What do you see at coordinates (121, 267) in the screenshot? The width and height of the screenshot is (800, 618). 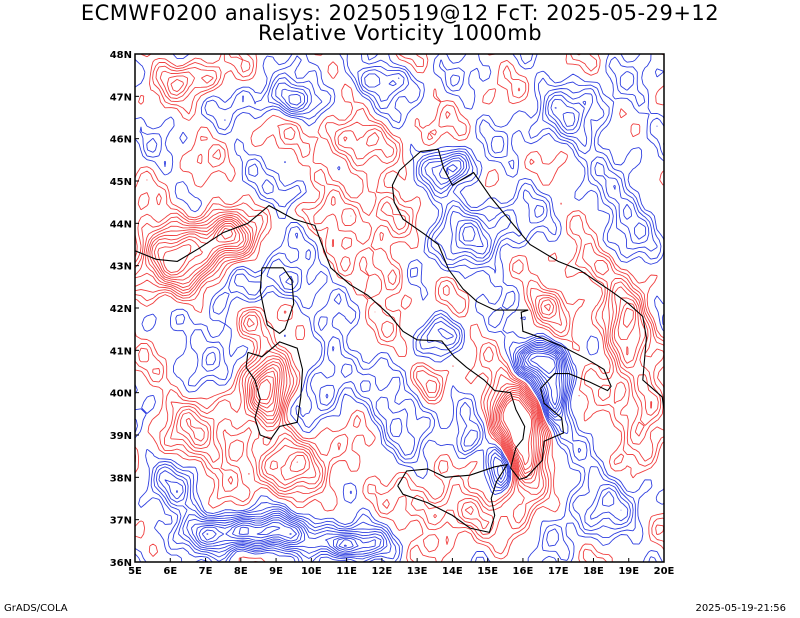 I see `lat-tick-label: 43N` at bounding box center [121, 267].